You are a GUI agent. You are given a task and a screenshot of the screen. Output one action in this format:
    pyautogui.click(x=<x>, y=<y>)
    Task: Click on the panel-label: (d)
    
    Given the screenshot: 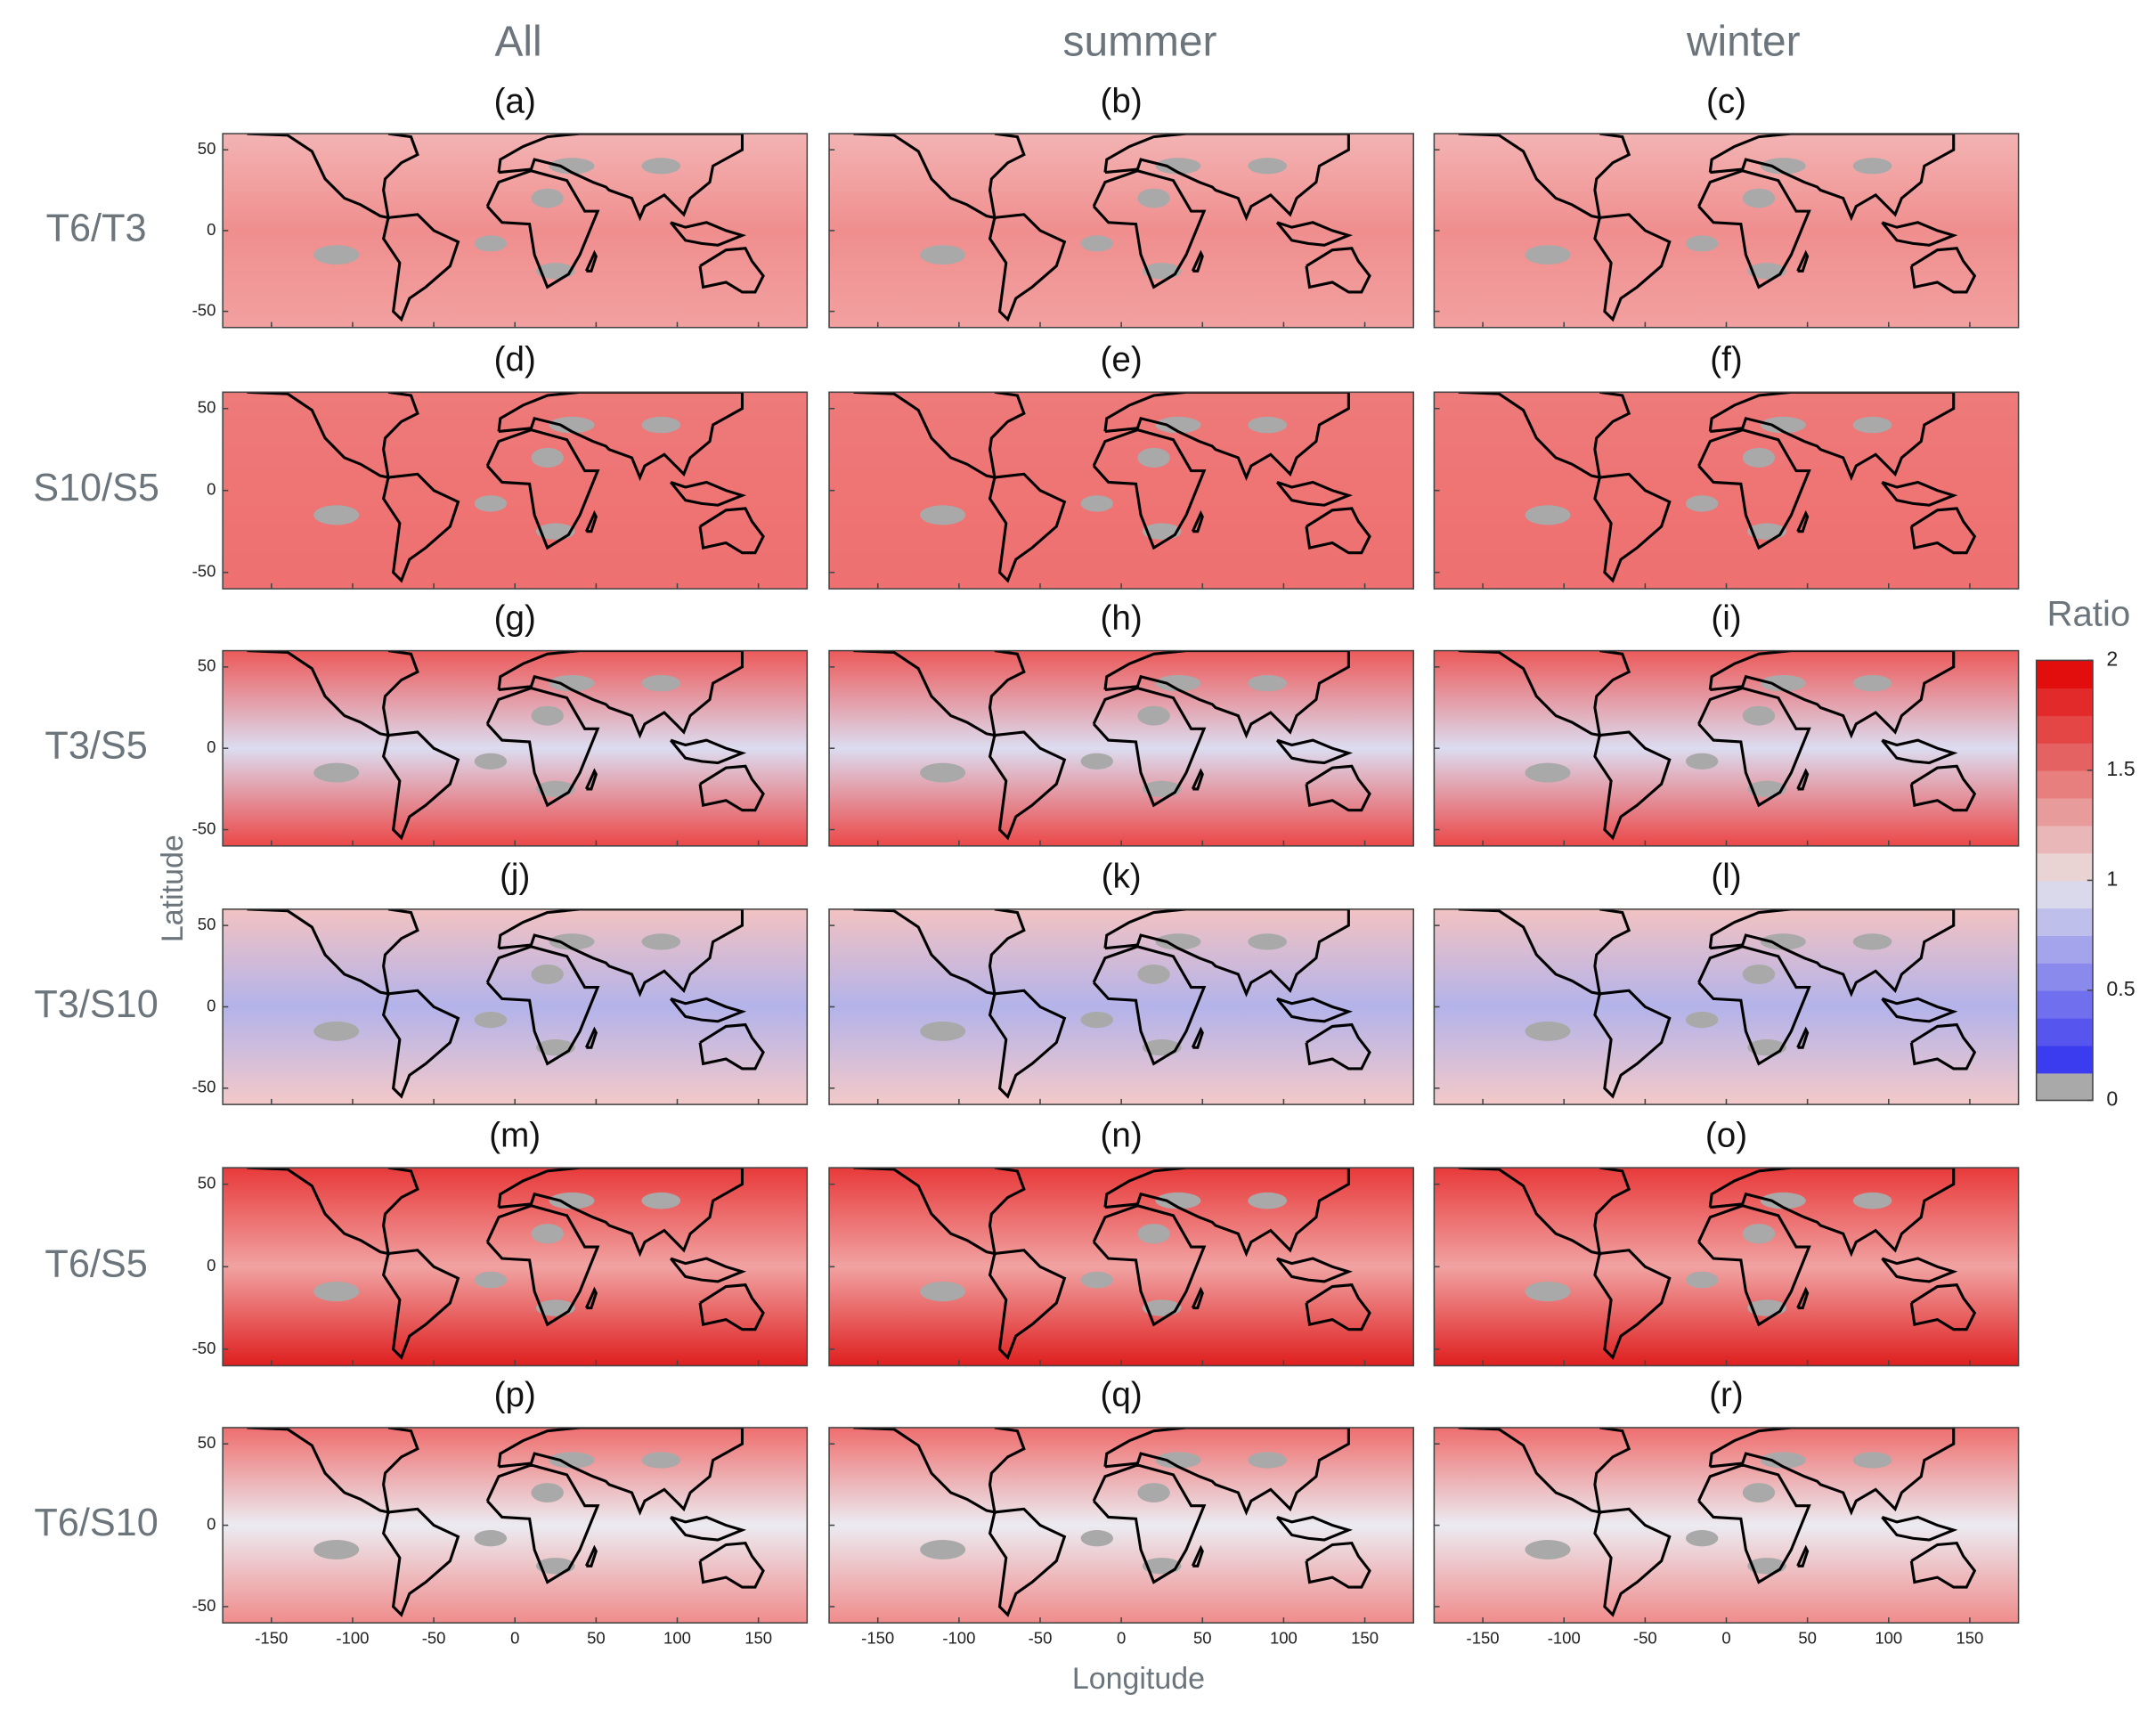 What is the action you would take?
    pyautogui.click(x=515, y=360)
    